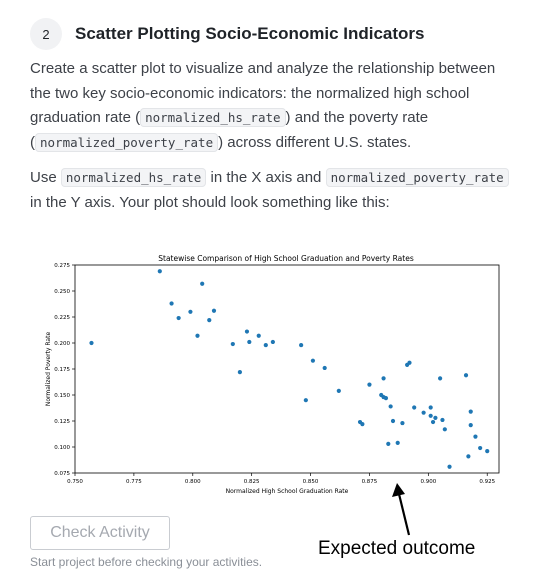 This screenshot has width=548, height=578. I want to click on x-tick-label: 0.775, so click(134, 482).